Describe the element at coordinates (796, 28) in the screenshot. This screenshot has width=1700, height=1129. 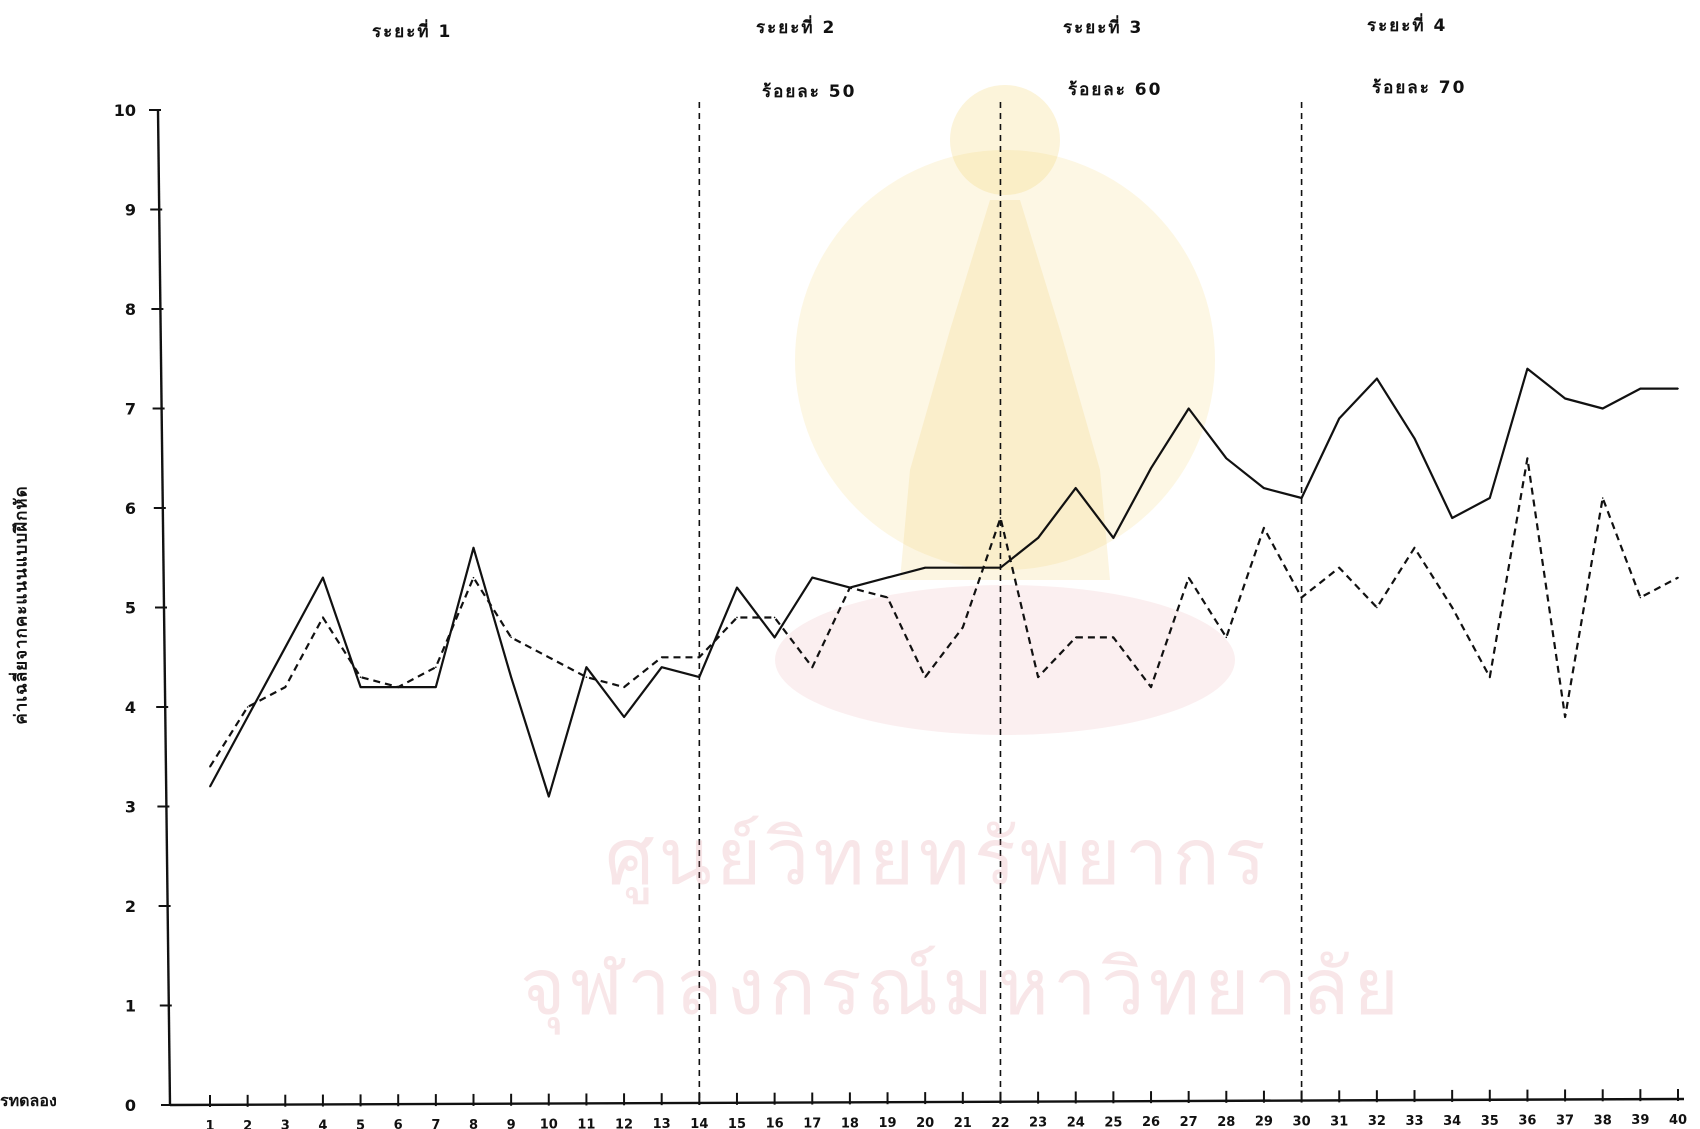
I see `phase-2-title: ระยะที่ 2` at that location.